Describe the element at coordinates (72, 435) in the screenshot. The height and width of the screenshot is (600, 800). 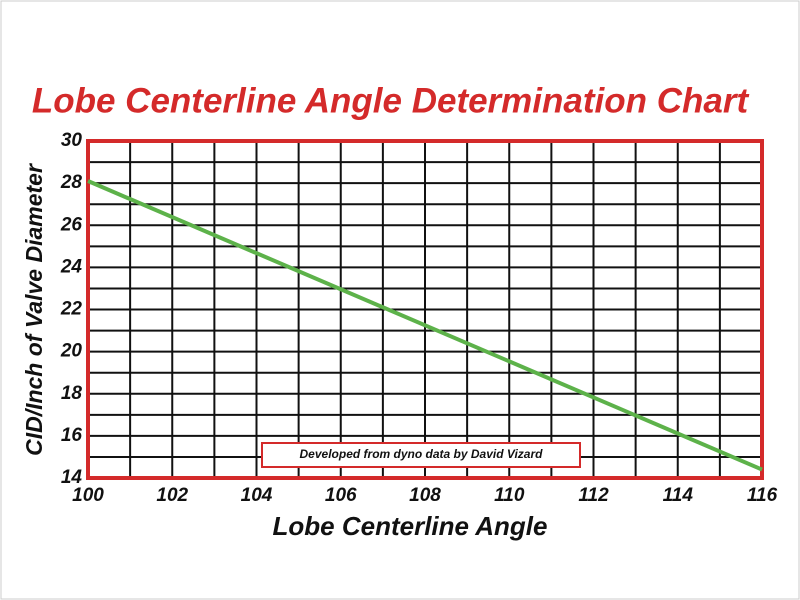
I see `y-tick-label: 16` at that location.